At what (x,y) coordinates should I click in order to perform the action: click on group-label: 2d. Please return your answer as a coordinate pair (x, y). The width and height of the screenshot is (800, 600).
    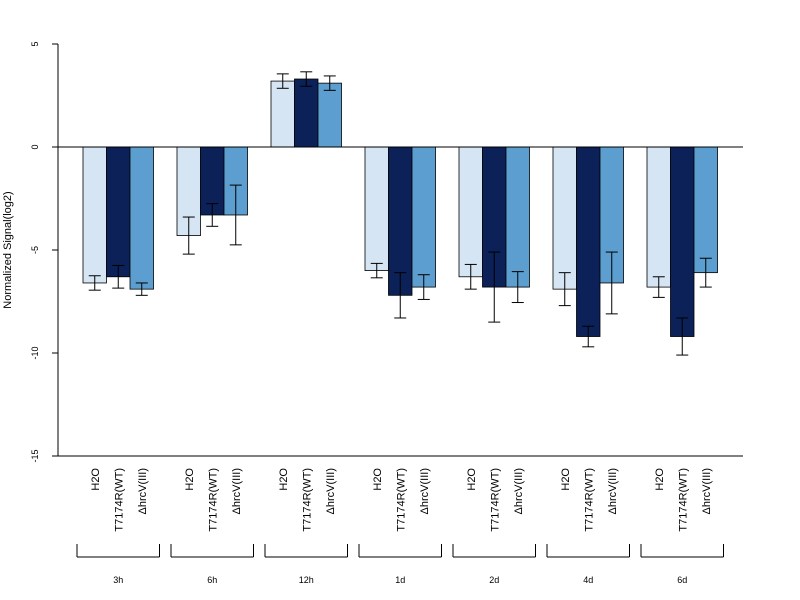
    Looking at the image, I should click on (494, 580).